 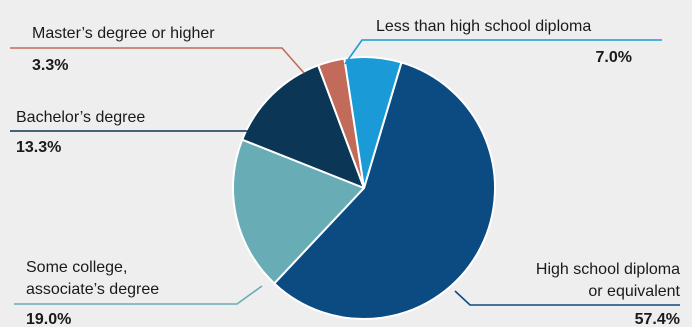 I want to click on slice-value-label-0: 57.4%, so click(x=657, y=319).